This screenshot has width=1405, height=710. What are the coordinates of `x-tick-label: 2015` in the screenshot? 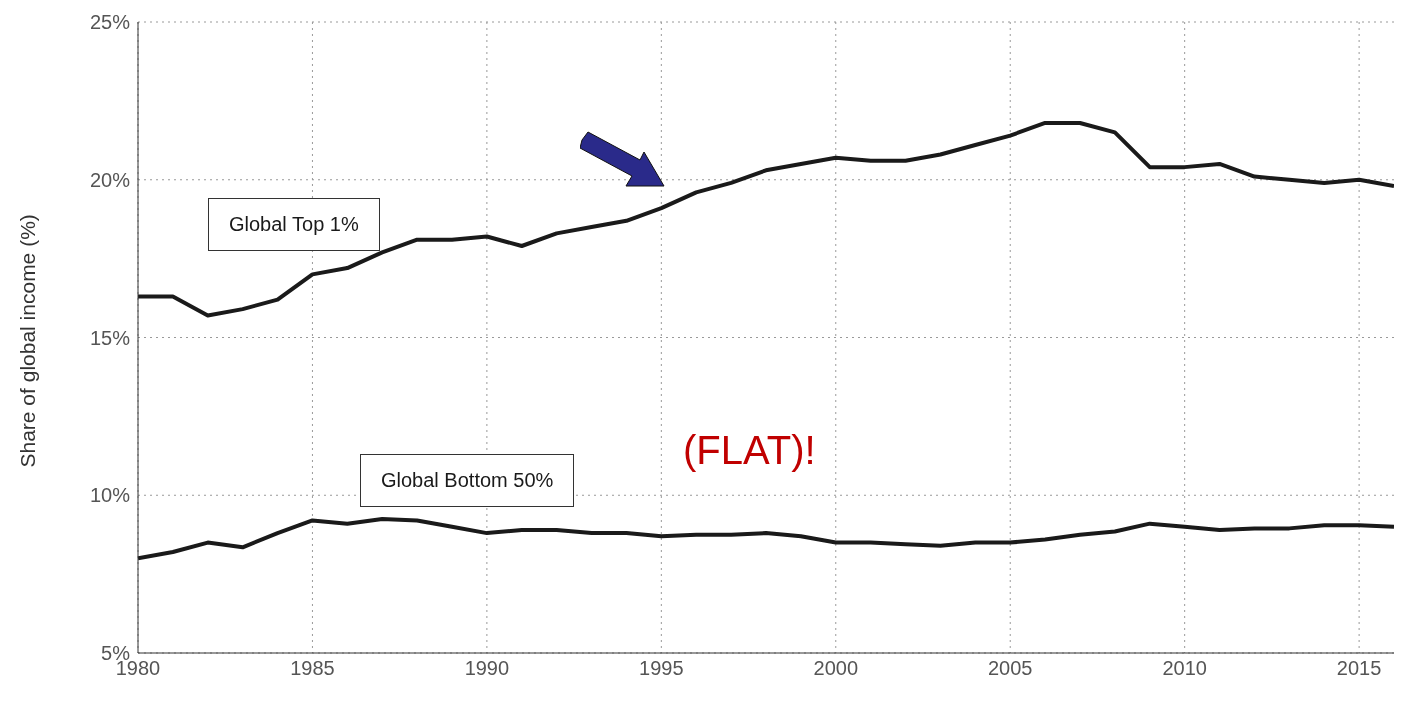 It's located at (1359, 668).